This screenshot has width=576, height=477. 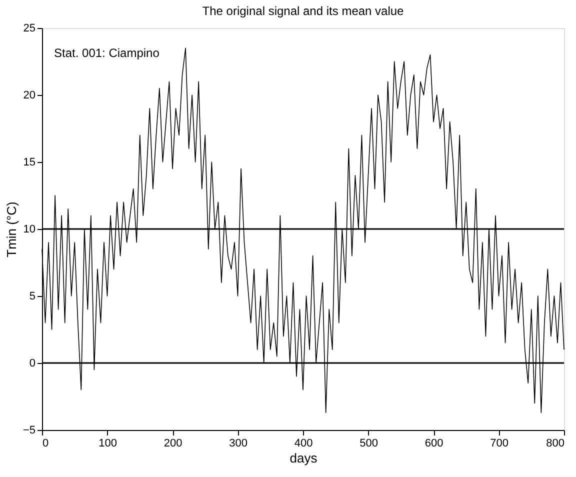 What do you see at coordinates (369, 444) in the screenshot?
I see `x-tick-label: 500` at bounding box center [369, 444].